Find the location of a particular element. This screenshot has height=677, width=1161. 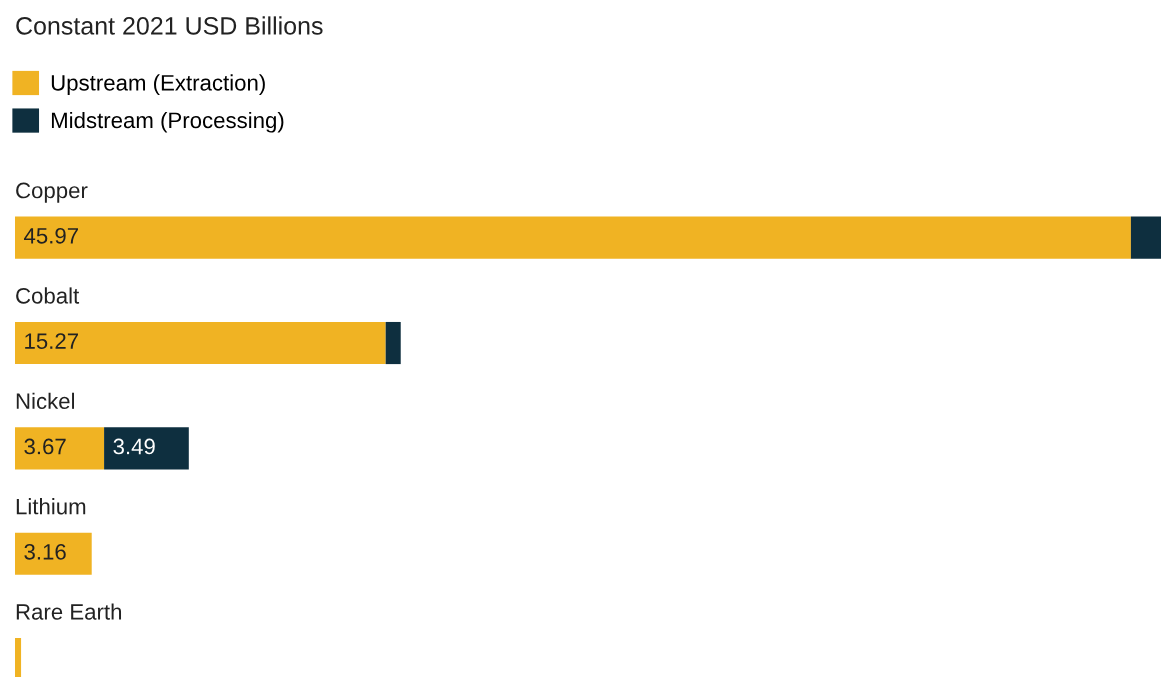

data-label: 3.16 is located at coordinates (45, 551).